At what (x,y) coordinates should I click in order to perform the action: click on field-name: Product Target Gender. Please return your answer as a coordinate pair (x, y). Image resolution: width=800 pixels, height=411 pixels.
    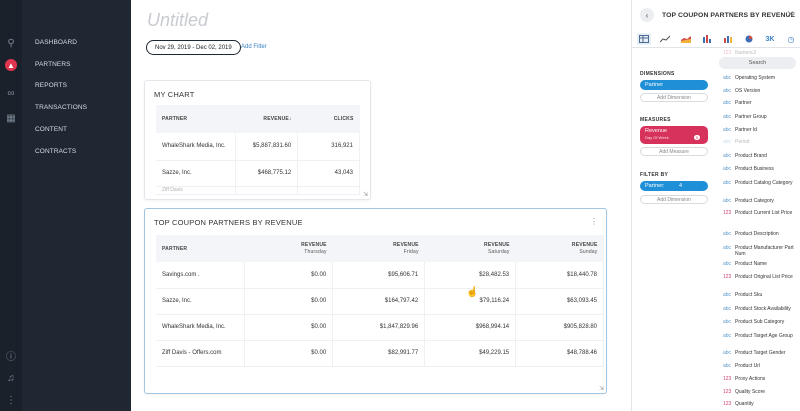
    Looking at the image, I should click on (760, 353).